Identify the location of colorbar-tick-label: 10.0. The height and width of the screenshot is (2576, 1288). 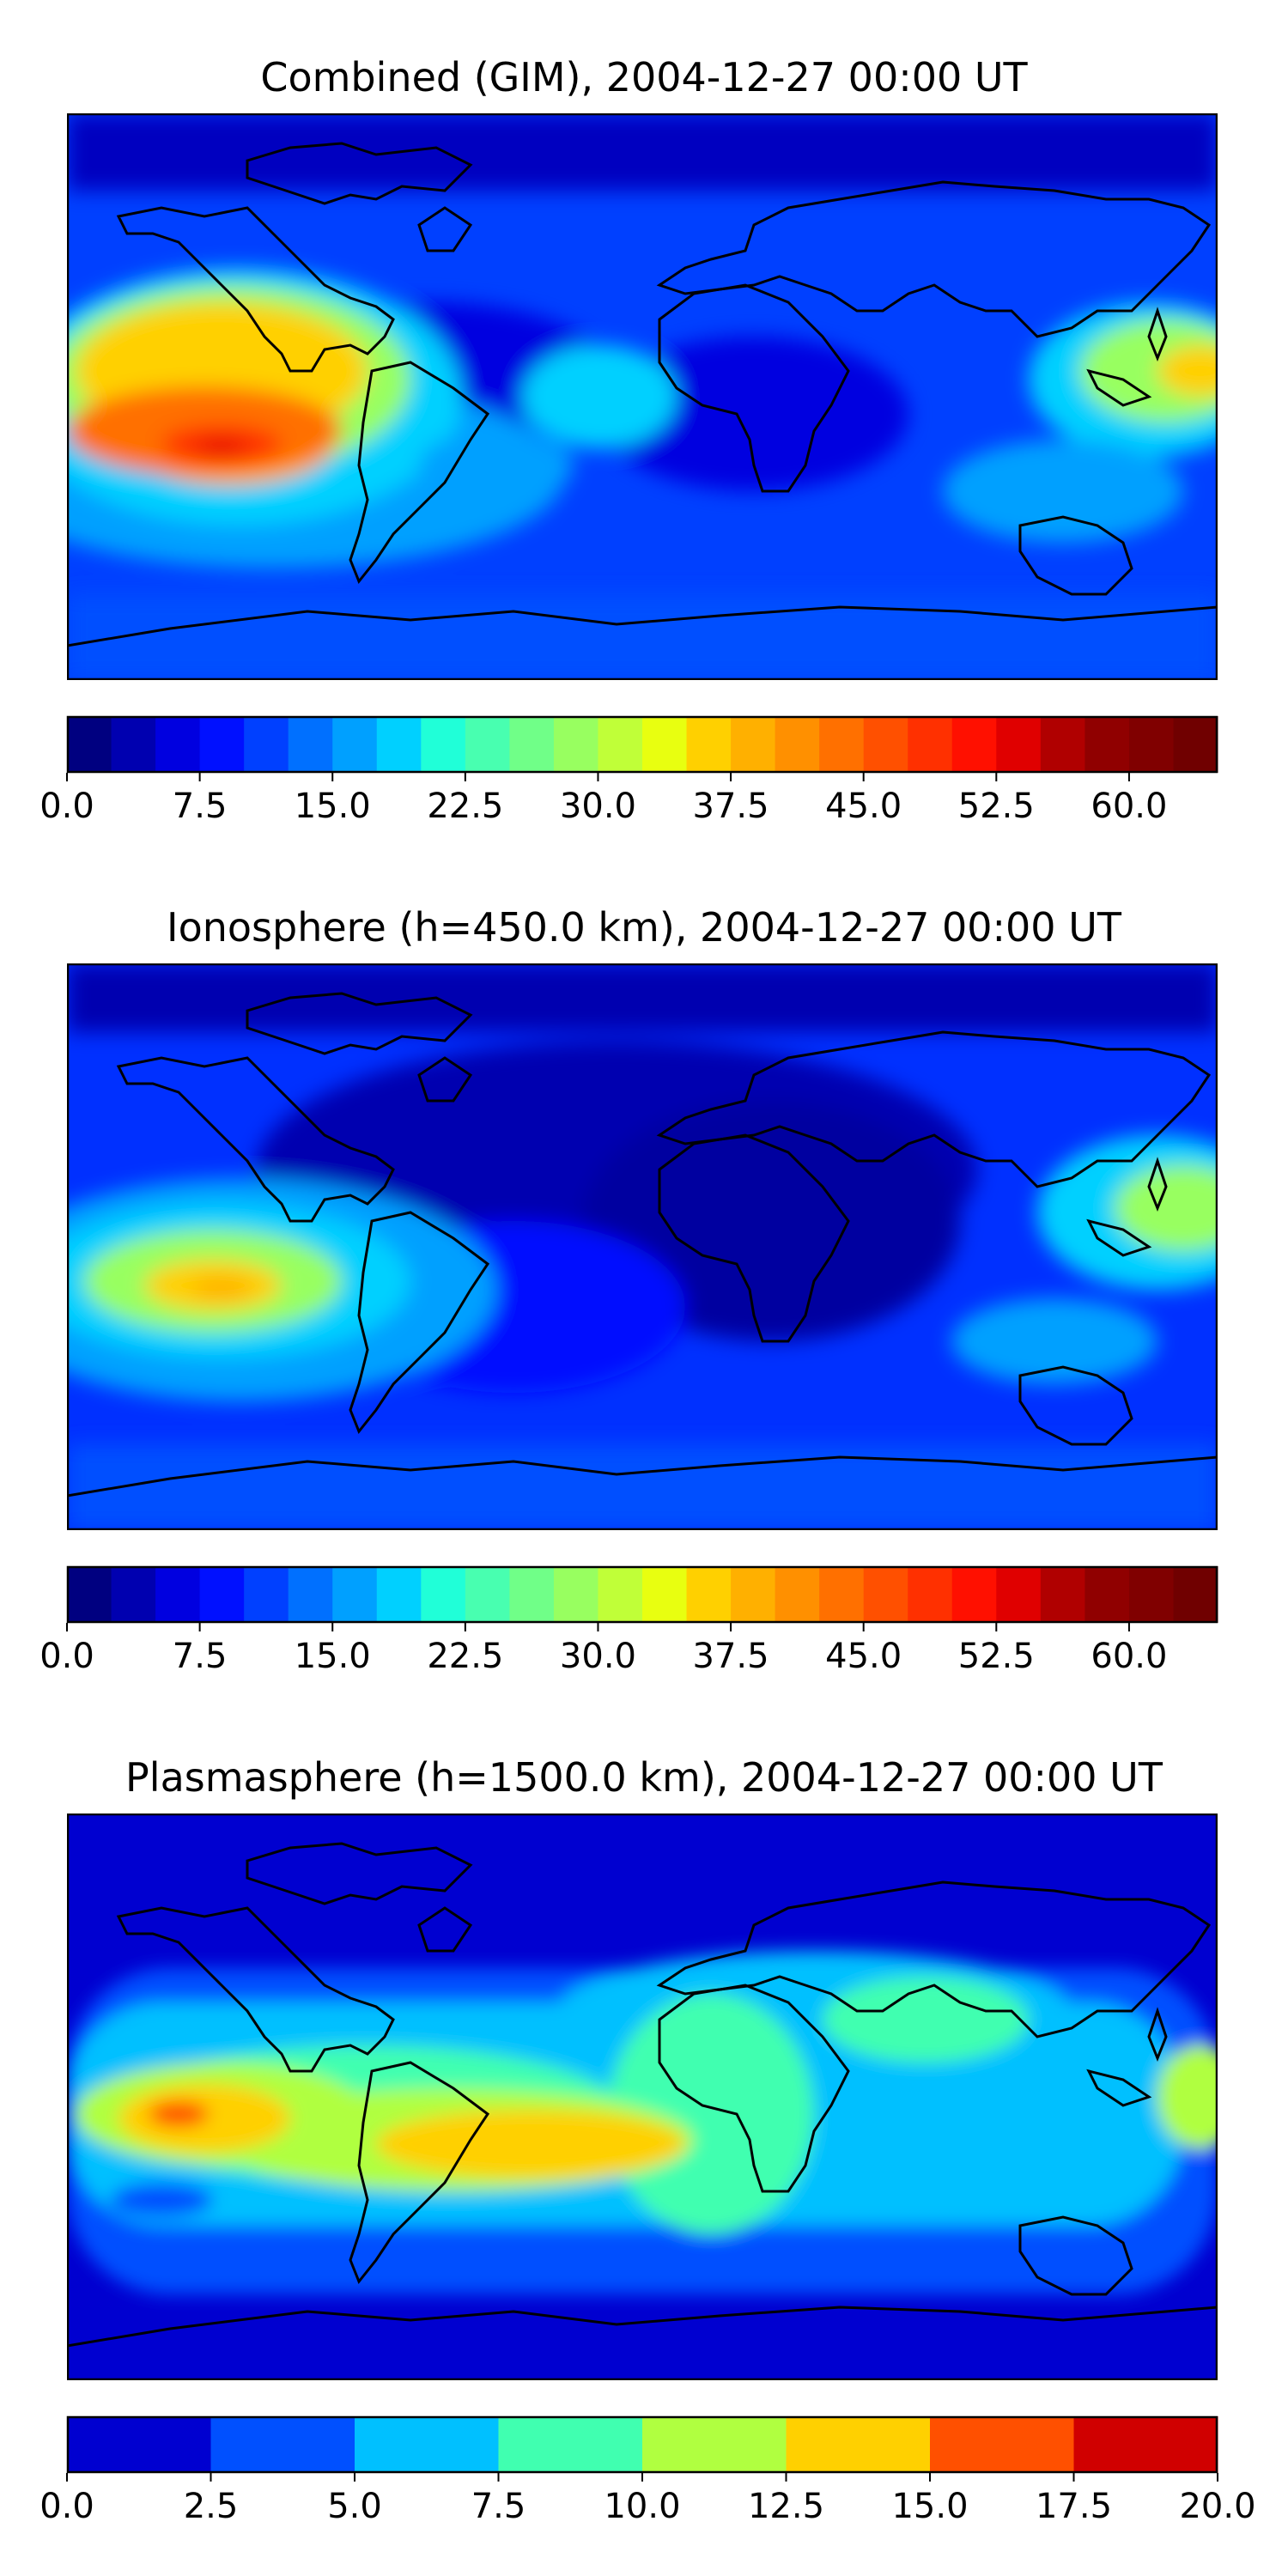
(642, 2507).